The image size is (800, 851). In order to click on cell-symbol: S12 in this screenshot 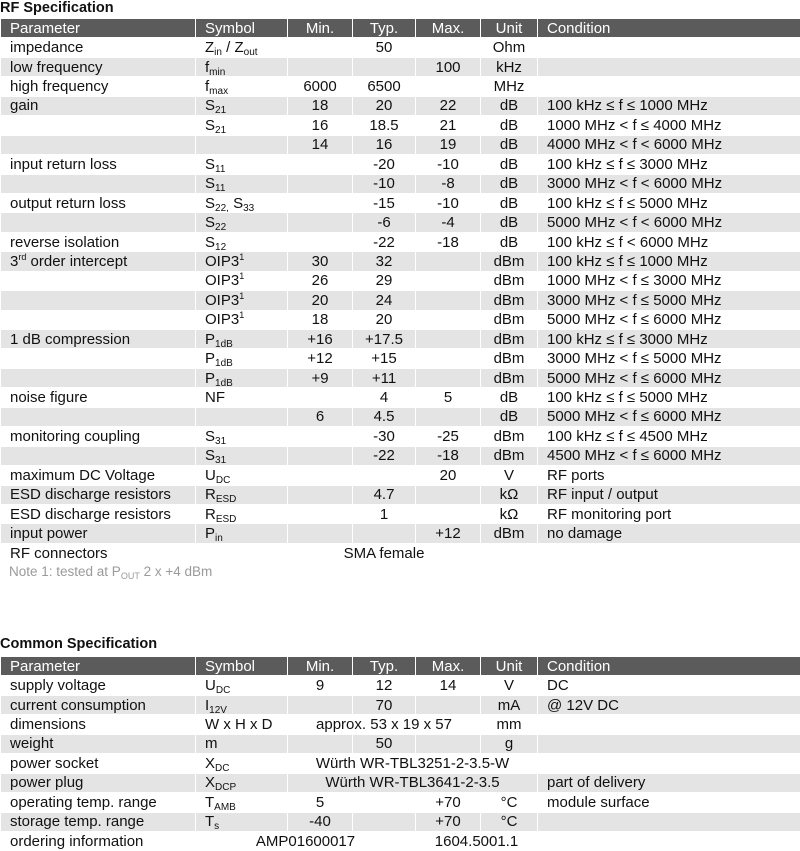, I will do `click(241, 242)`.